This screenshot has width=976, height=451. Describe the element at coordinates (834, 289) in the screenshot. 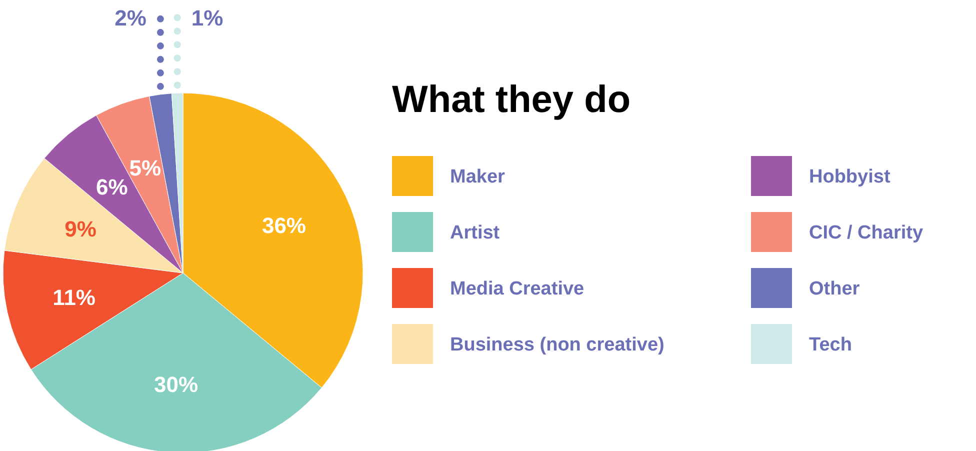

I see `legend-label: Other` at that location.